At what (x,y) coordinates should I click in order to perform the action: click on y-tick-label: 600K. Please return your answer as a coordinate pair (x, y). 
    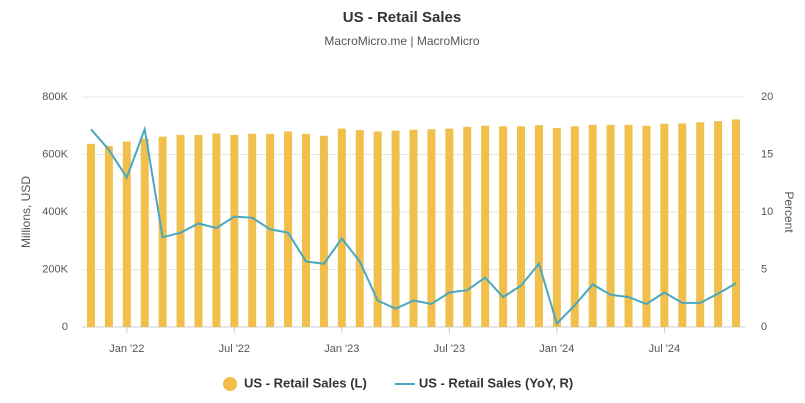
    Looking at the image, I should click on (55, 154).